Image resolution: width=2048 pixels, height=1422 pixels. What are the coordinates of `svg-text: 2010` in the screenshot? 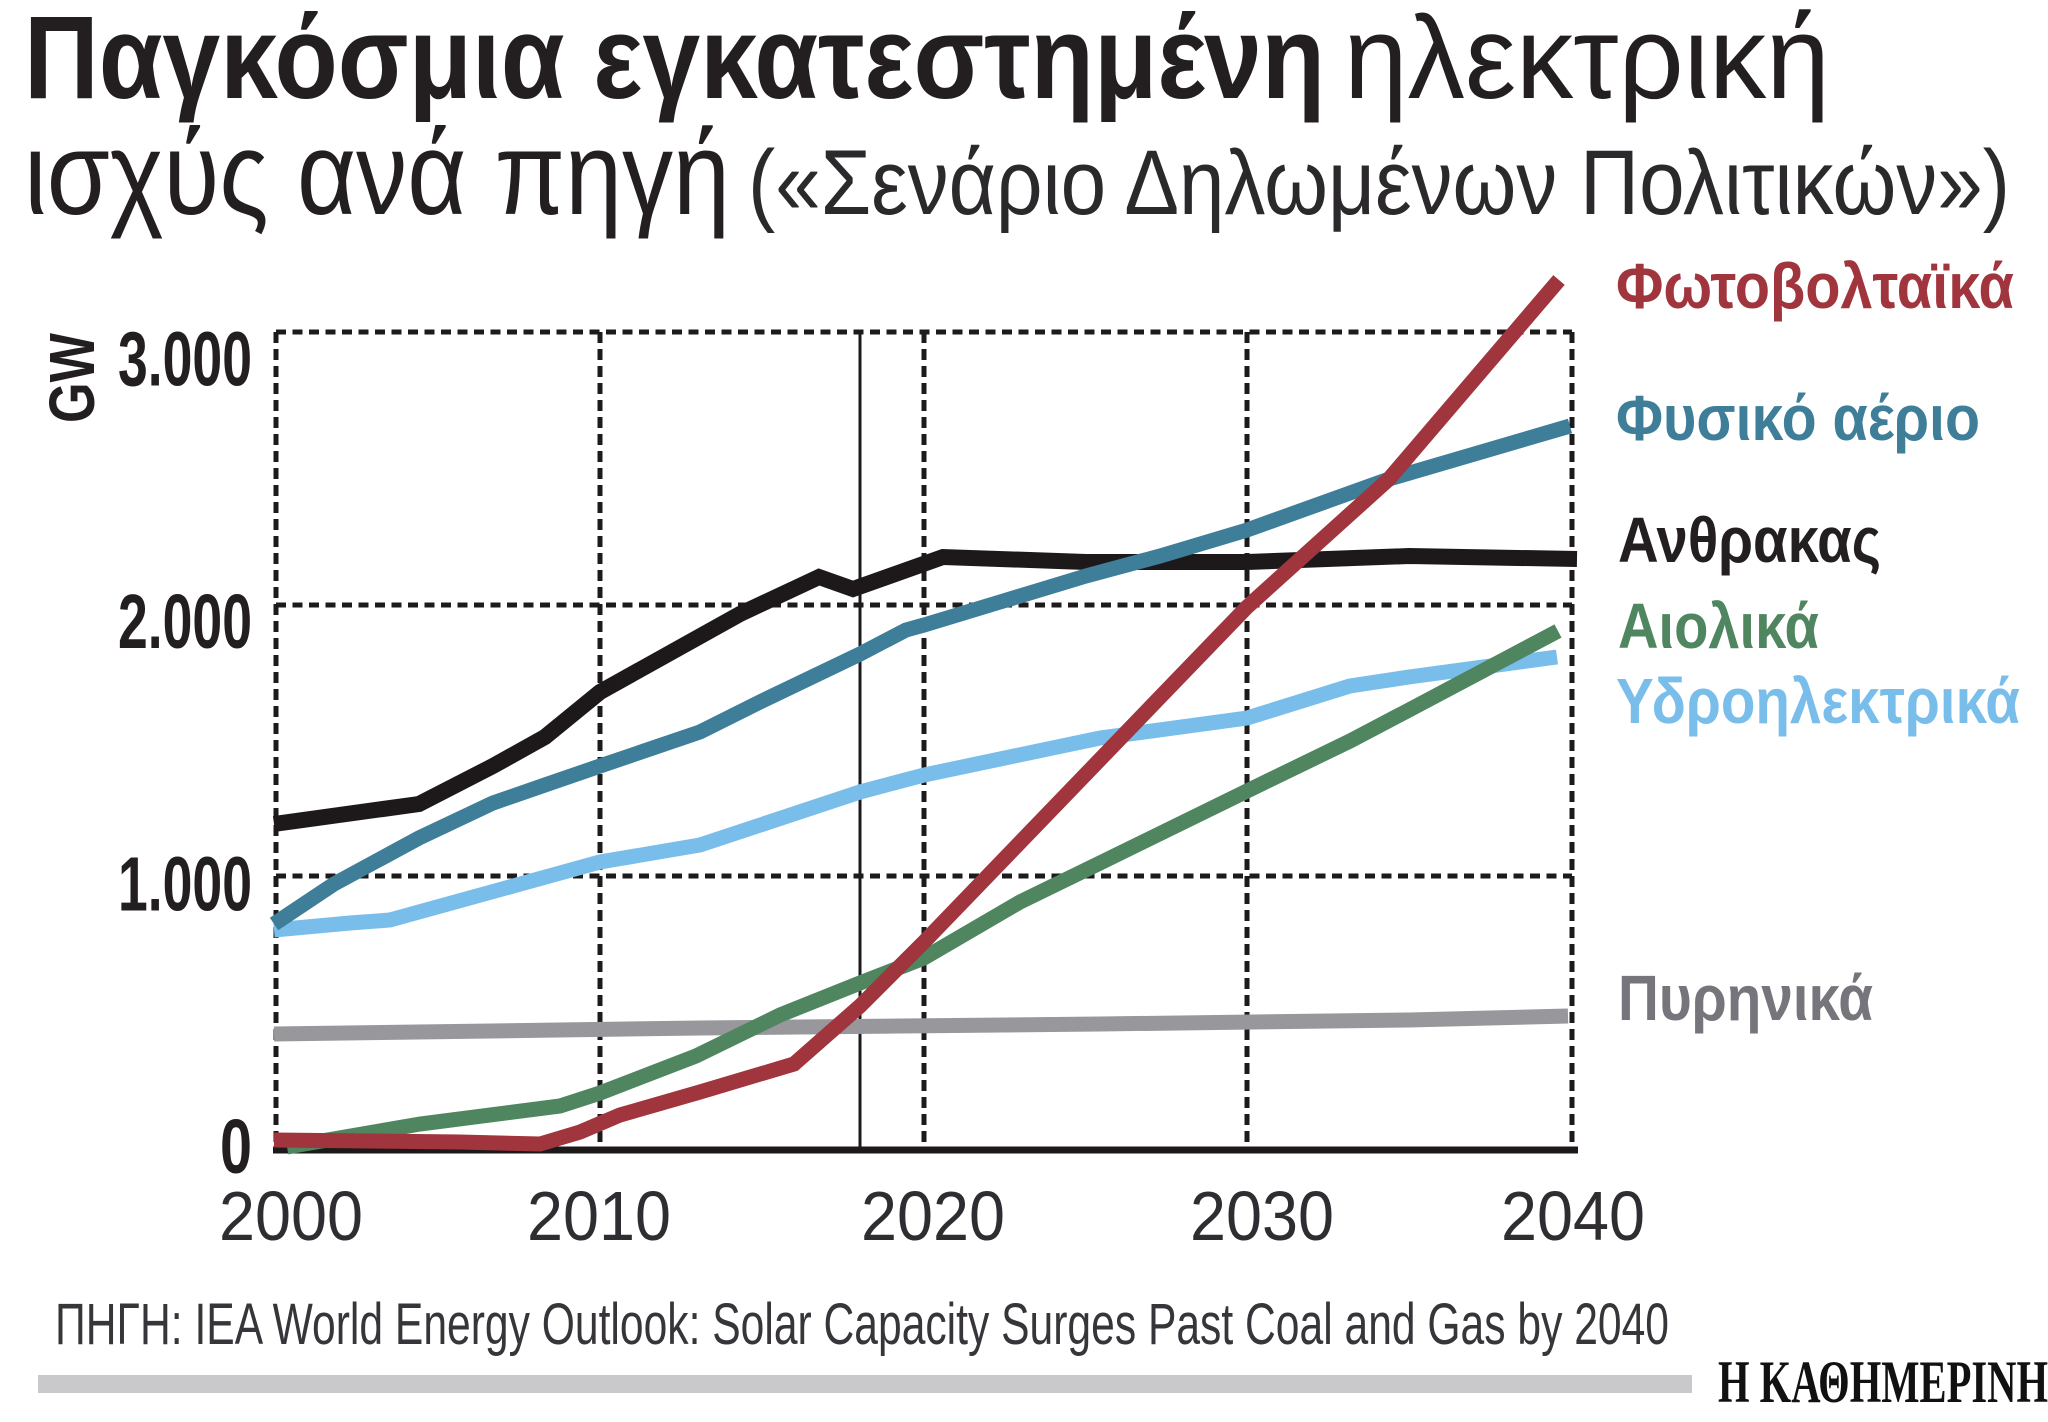 It's located at (599, 1216).